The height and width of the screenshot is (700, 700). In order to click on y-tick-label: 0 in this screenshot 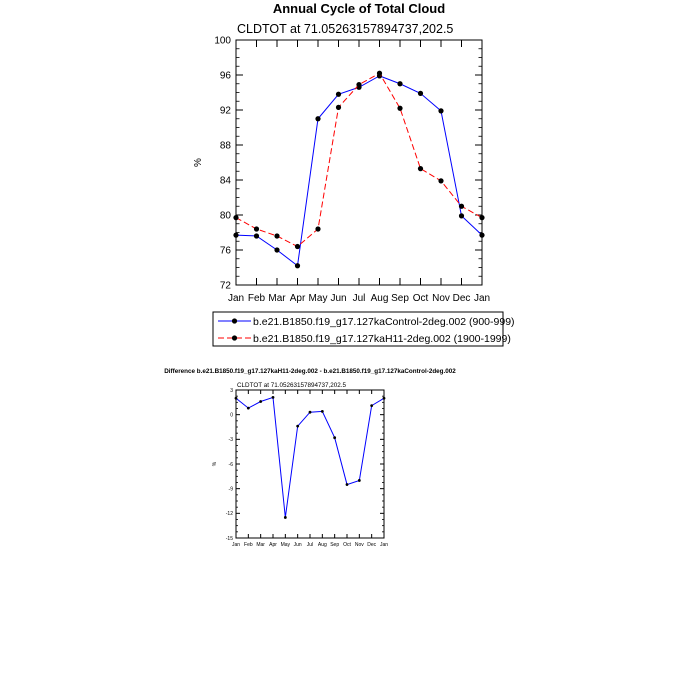, I will do `click(231, 415)`.